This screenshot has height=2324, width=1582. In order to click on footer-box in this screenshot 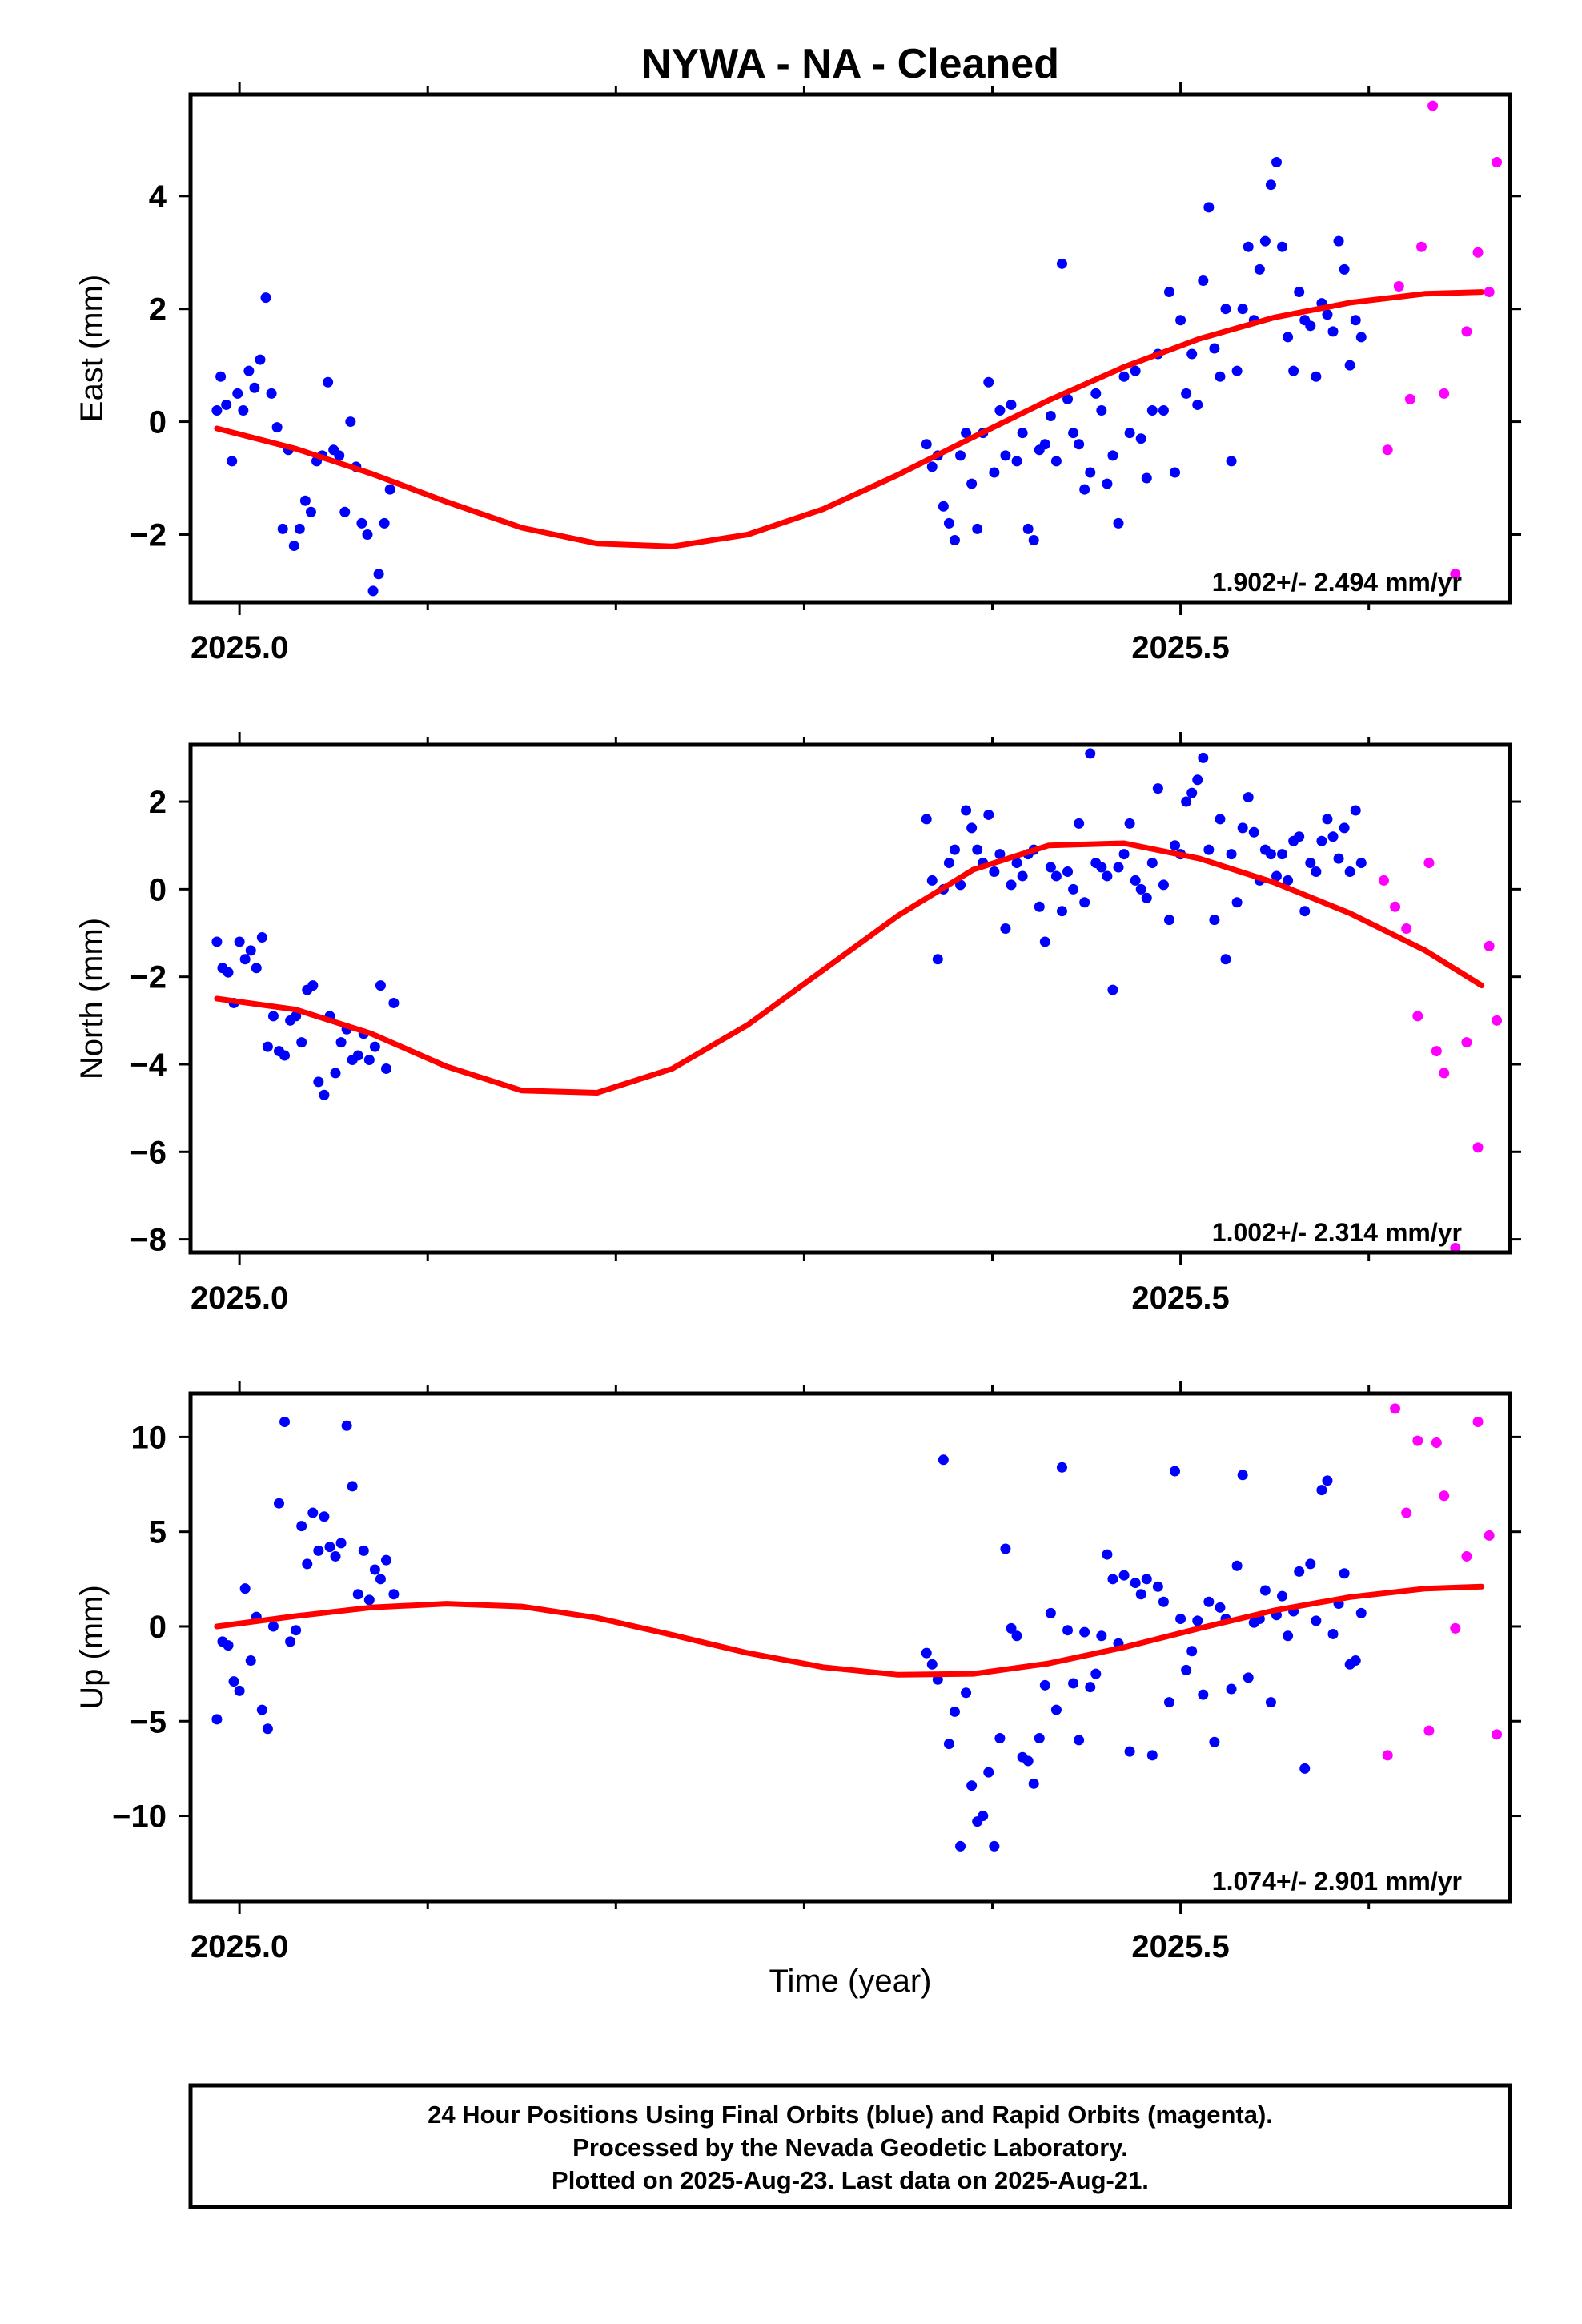, I will do `click(850, 2146)`.